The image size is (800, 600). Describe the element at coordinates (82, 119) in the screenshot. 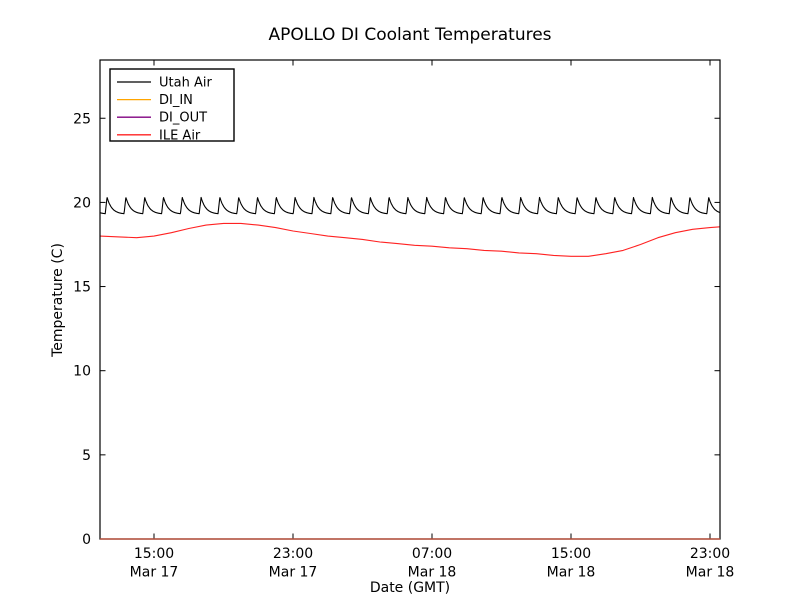

I see `y-tick-label: 25` at that location.